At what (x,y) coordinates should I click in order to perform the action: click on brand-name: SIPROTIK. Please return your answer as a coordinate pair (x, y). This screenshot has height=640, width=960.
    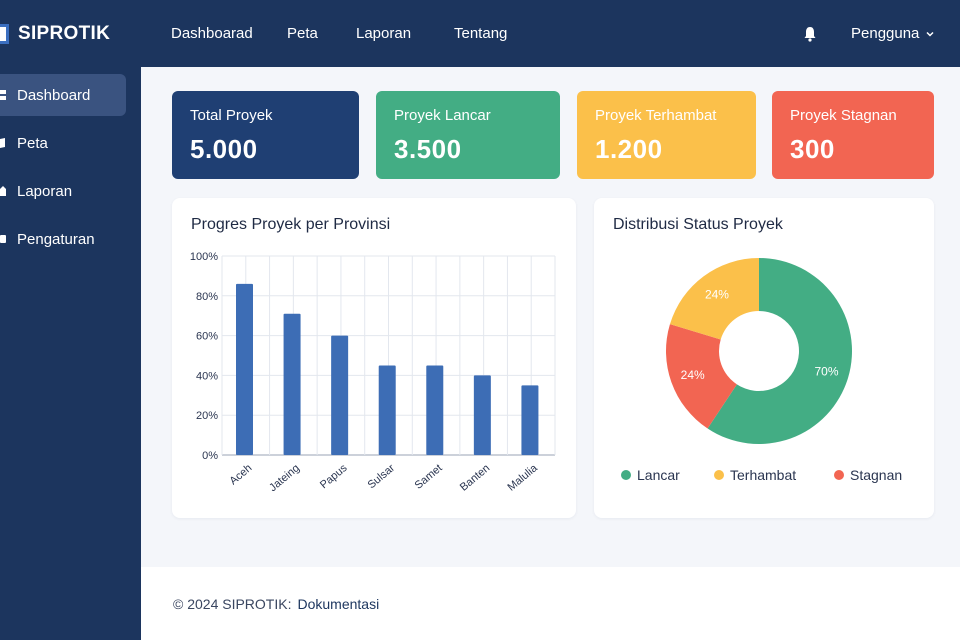
    Looking at the image, I should click on (64, 33).